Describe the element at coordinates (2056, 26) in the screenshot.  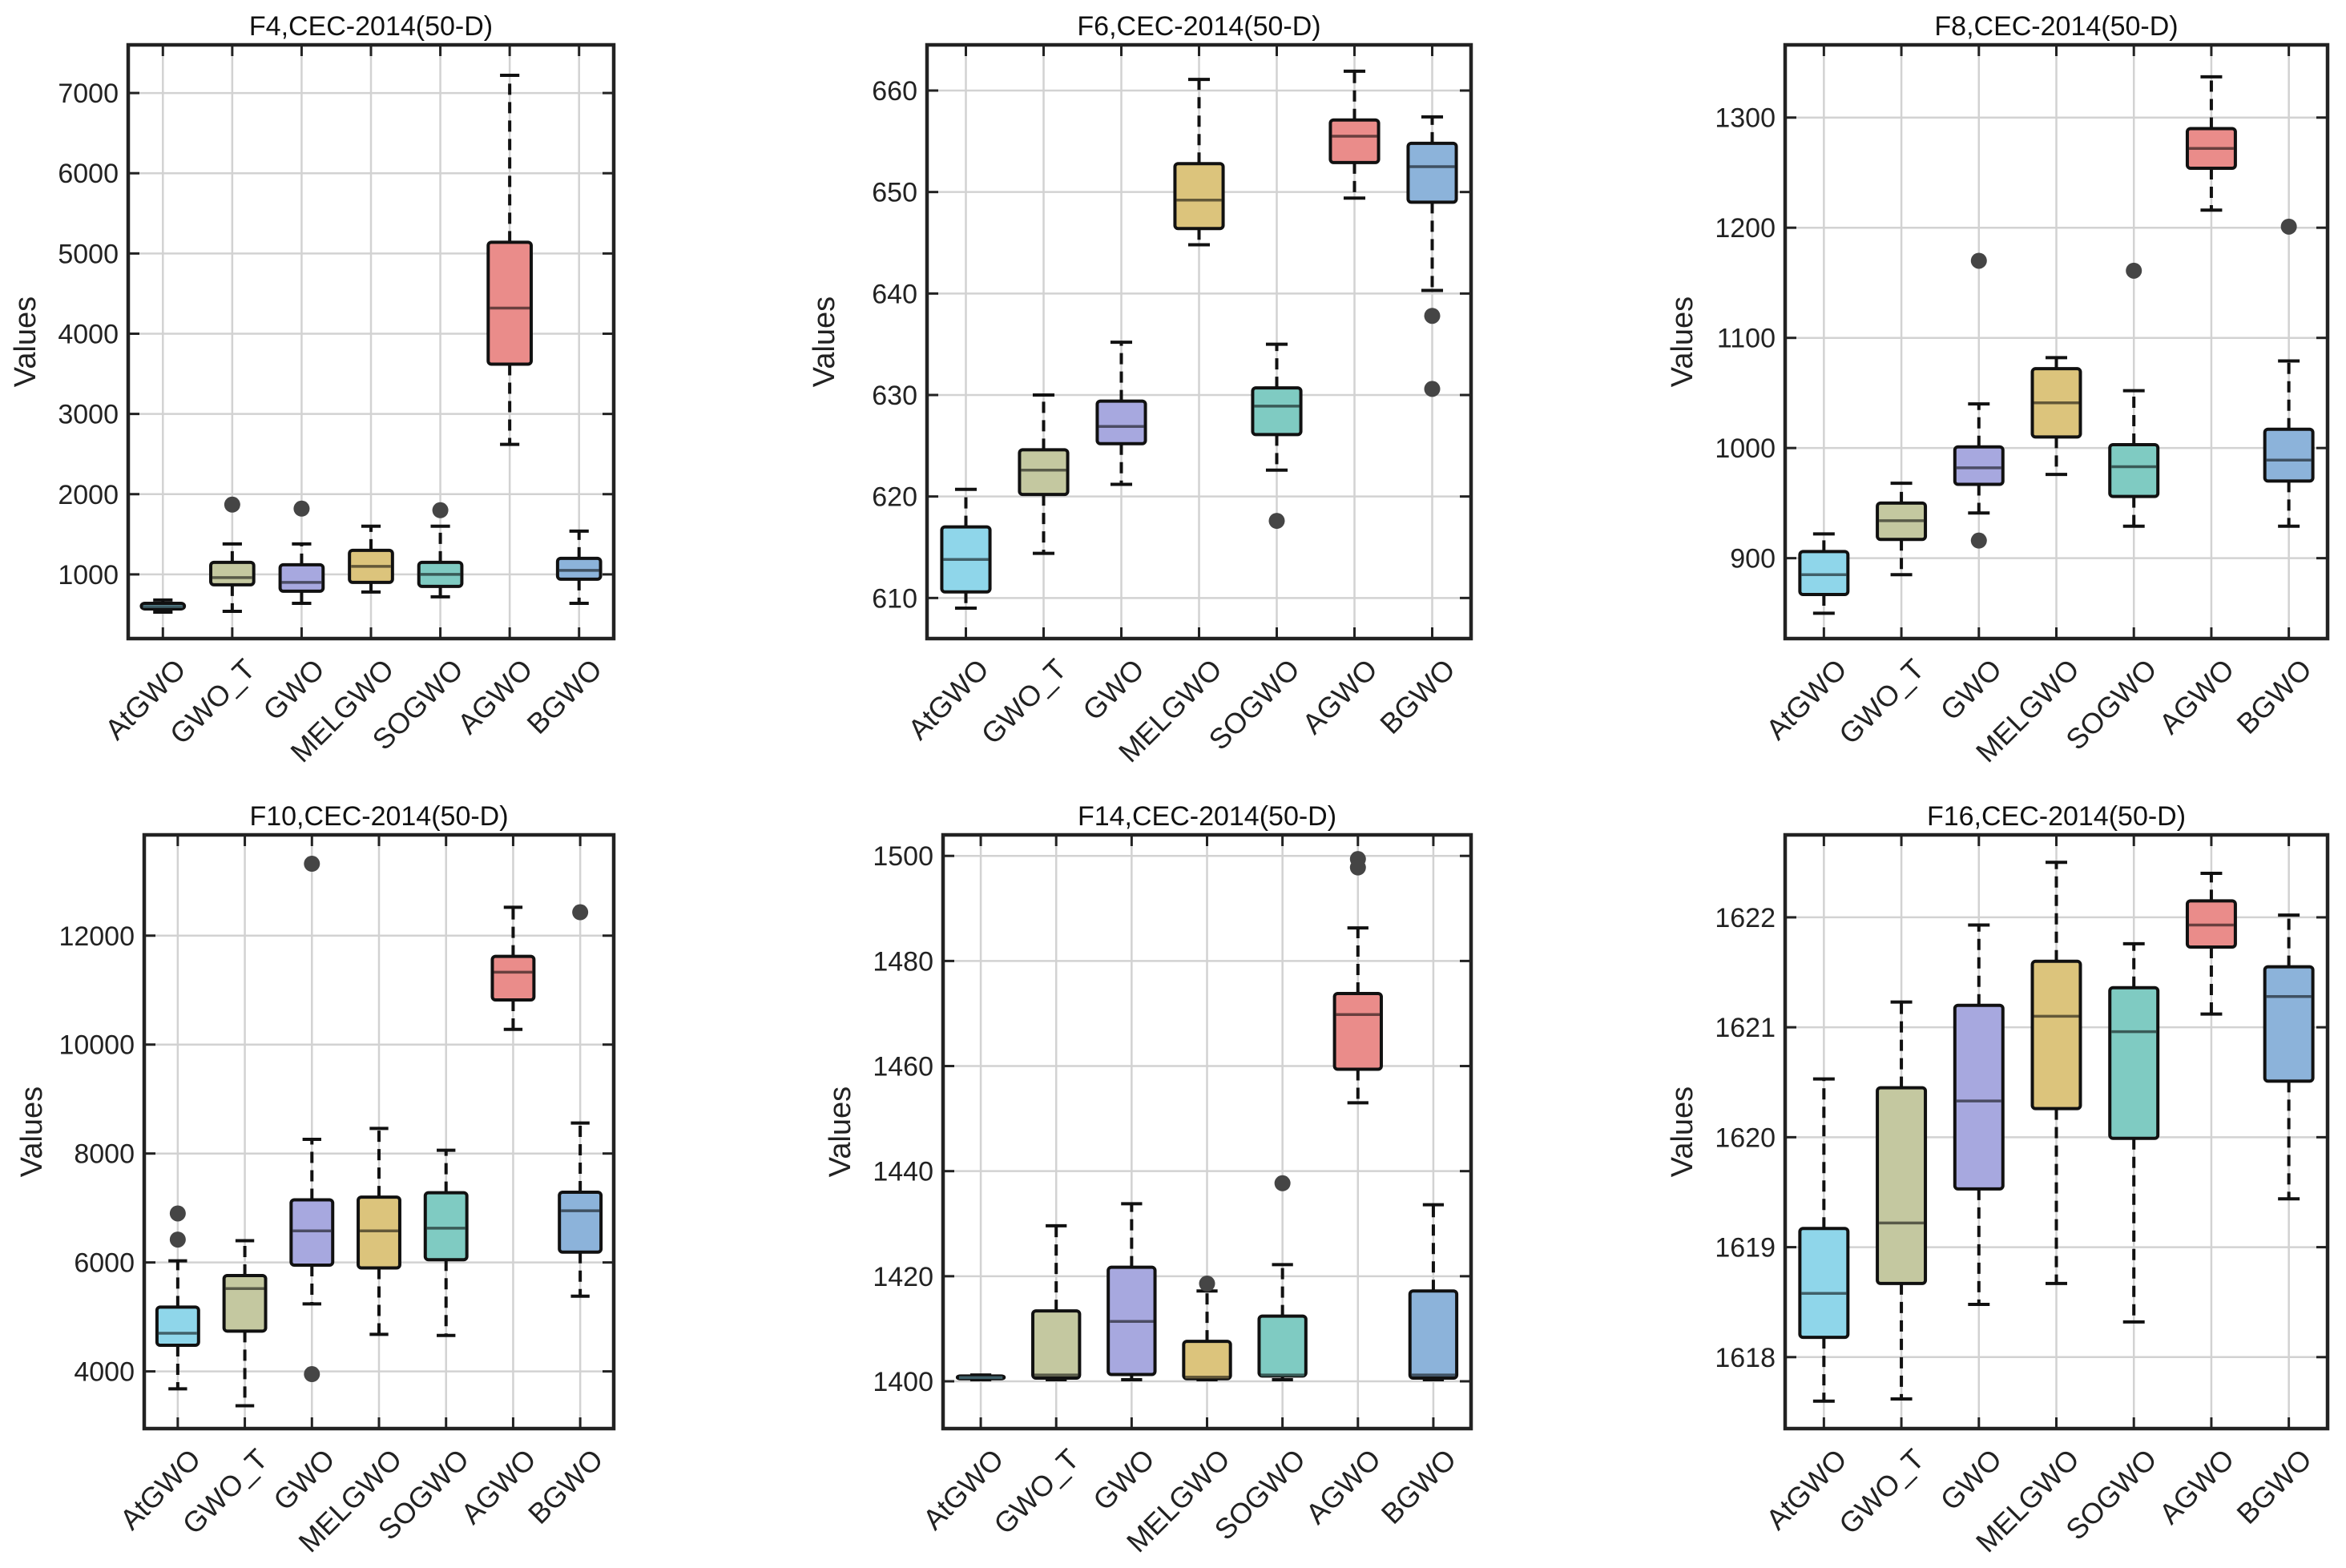
I see `chart-title: F8,CEC-2014(50-D)` at that location.